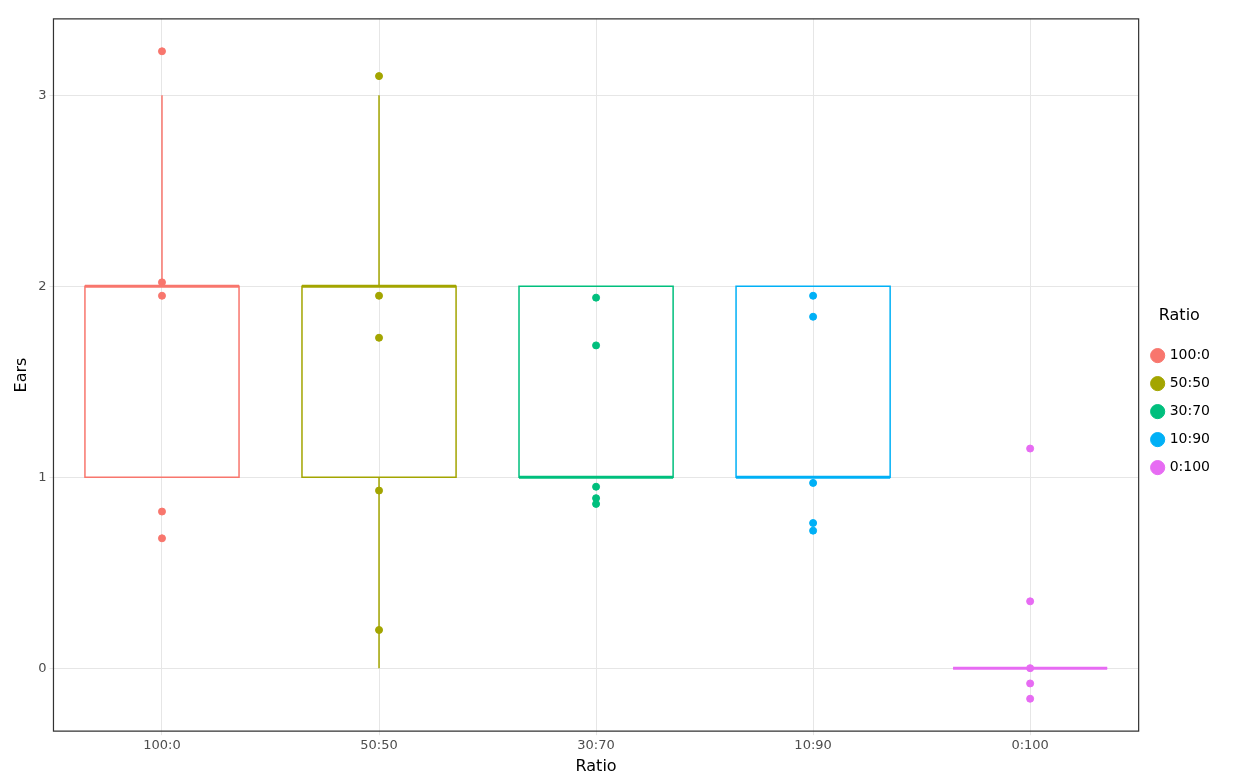 The image size is (1238, 784). What do you see at coordinates (1190, 354) in the screenshot?
I see `legend-label: 100:0` at bounding box center [1190, 354].